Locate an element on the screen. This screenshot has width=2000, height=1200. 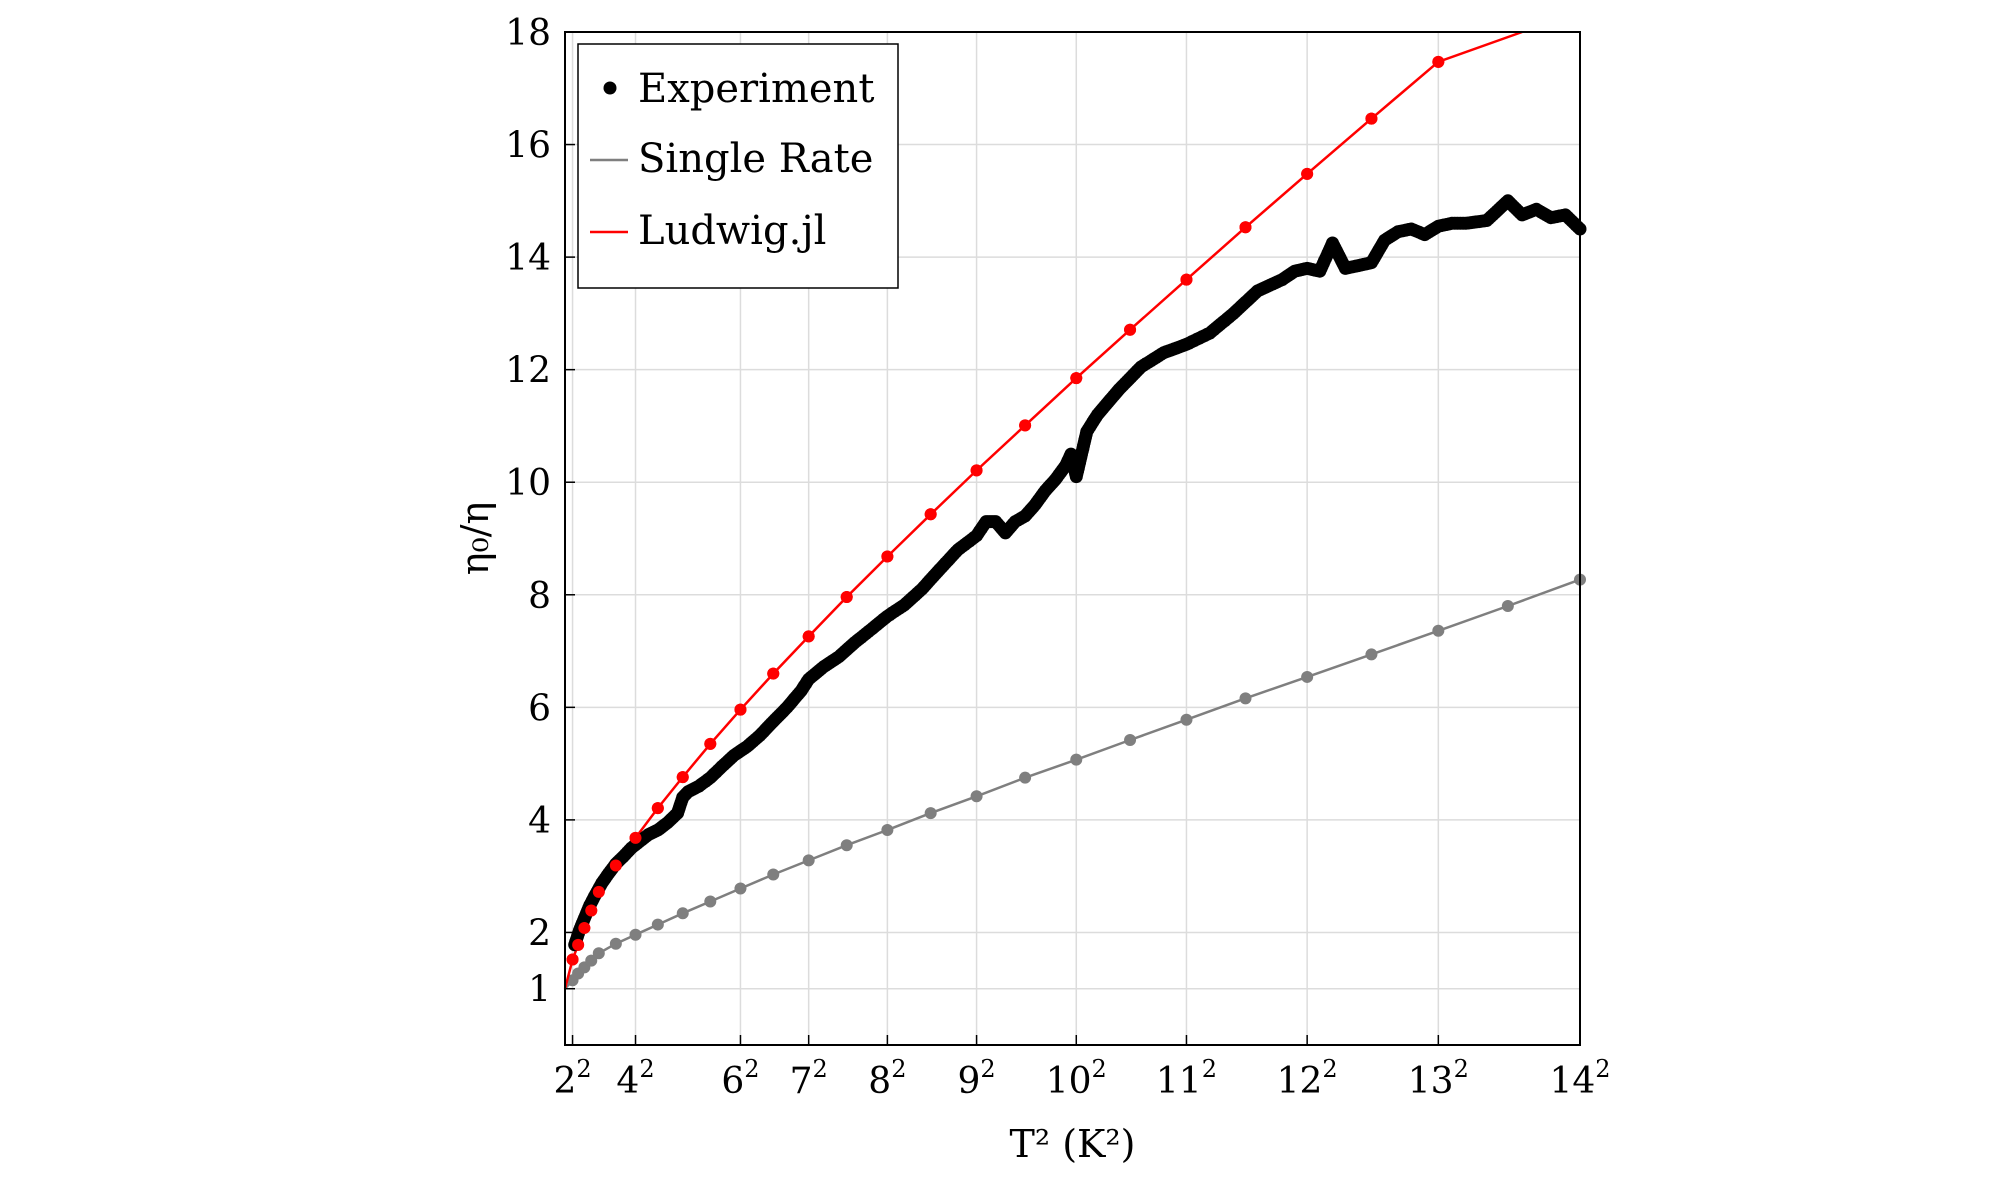
x-tick-label: 72 is located at coordinates (809, 1078).